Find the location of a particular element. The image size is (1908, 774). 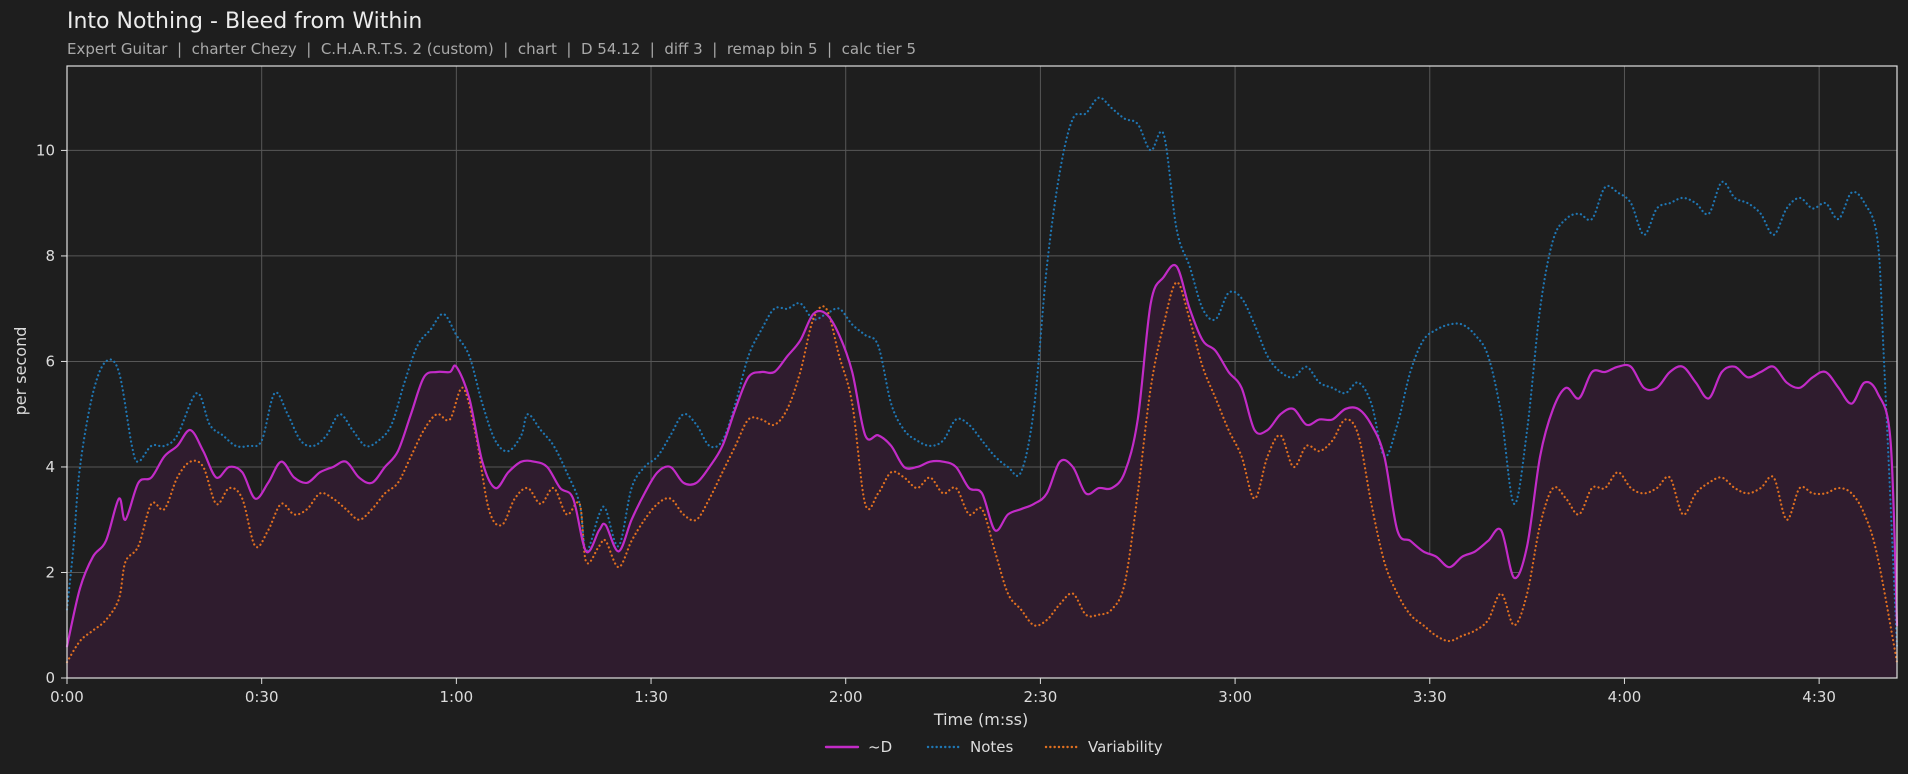

x-tick-label: 2:30 is located at coordinates (1041, 697).